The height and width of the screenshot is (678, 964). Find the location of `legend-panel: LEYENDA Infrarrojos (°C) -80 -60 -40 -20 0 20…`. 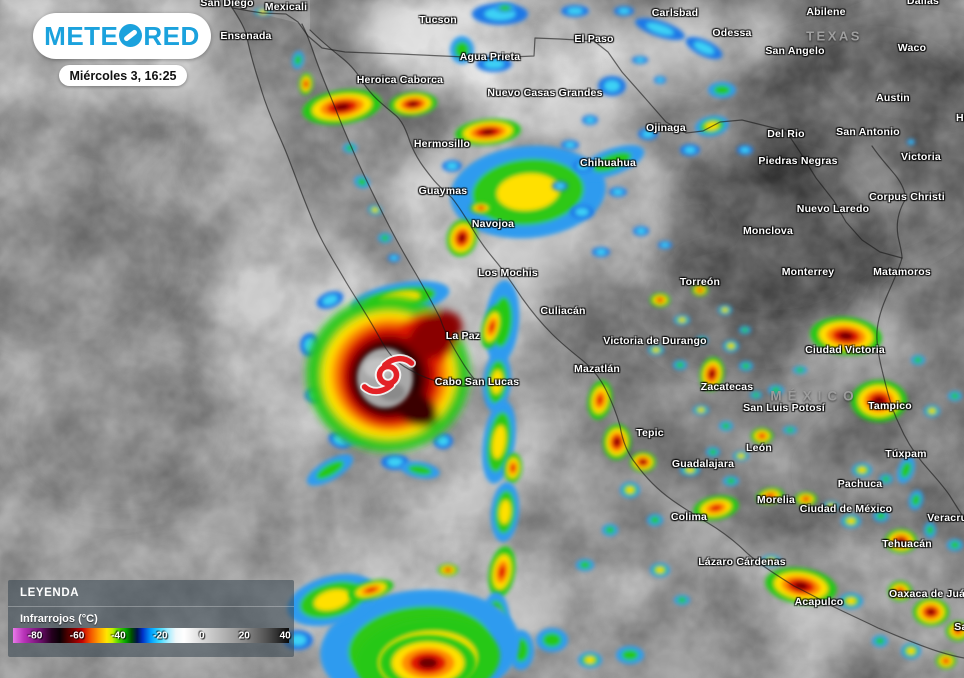

legend-panel: LEYENDA Infrarrojos (°C) -80 -60 -40 -20 0 20… is located at coordinates (151, 618).